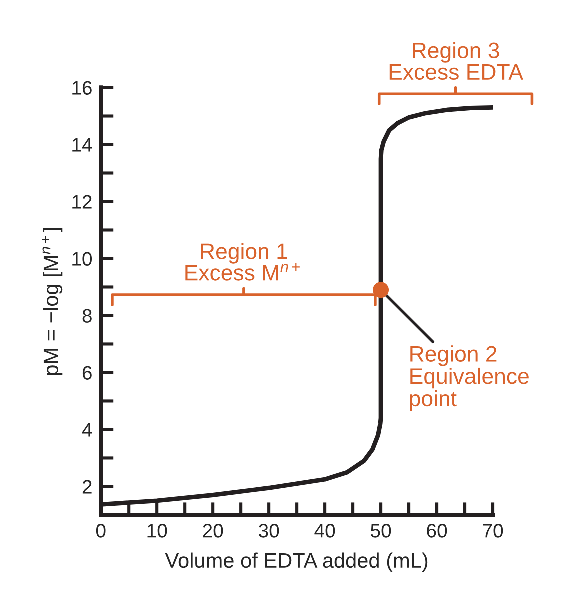 This screenshot has height=597, width=568. What do you see at coordinates (296, 562) in the screenshot?
I see `x-axis-title: Volume of EDTA added (mL)` at bounding box center [296, 562].